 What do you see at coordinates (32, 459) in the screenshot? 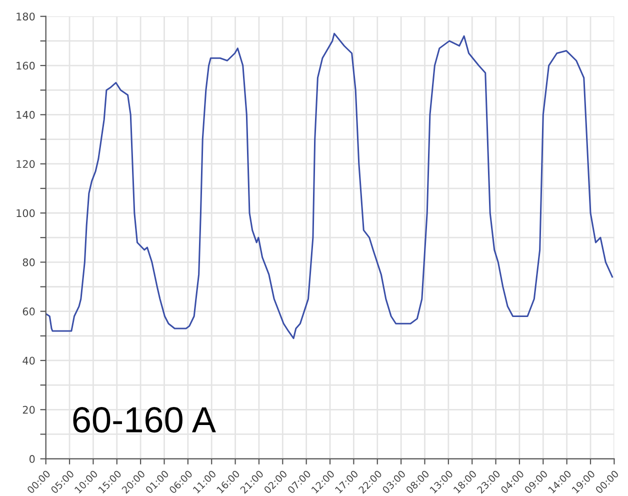
I see `y-tick-label: 0` at bounding box center [32, 459].